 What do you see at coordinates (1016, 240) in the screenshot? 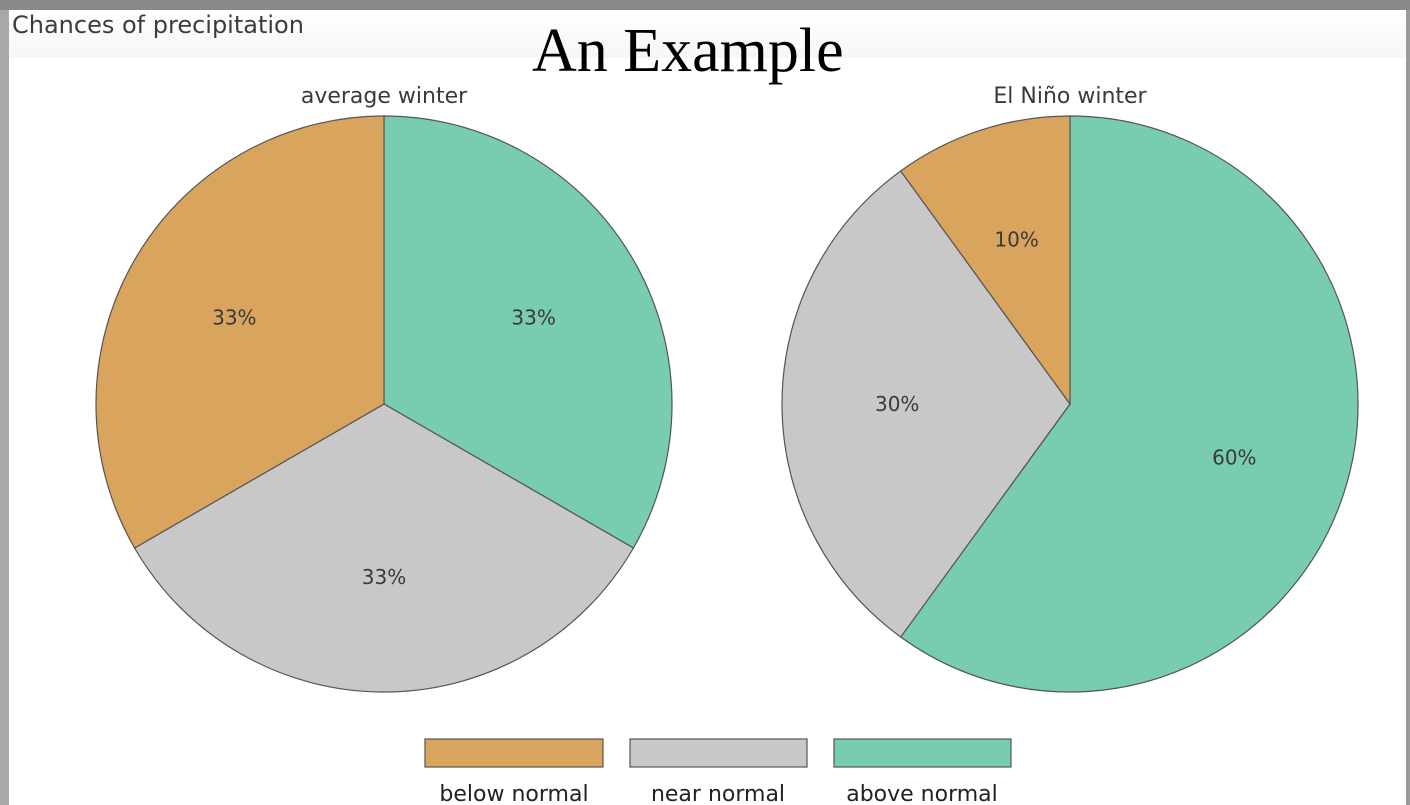
I see `slice-label-el-nino-winter-below-normal: 10%` at bounding box center [1016, 240].